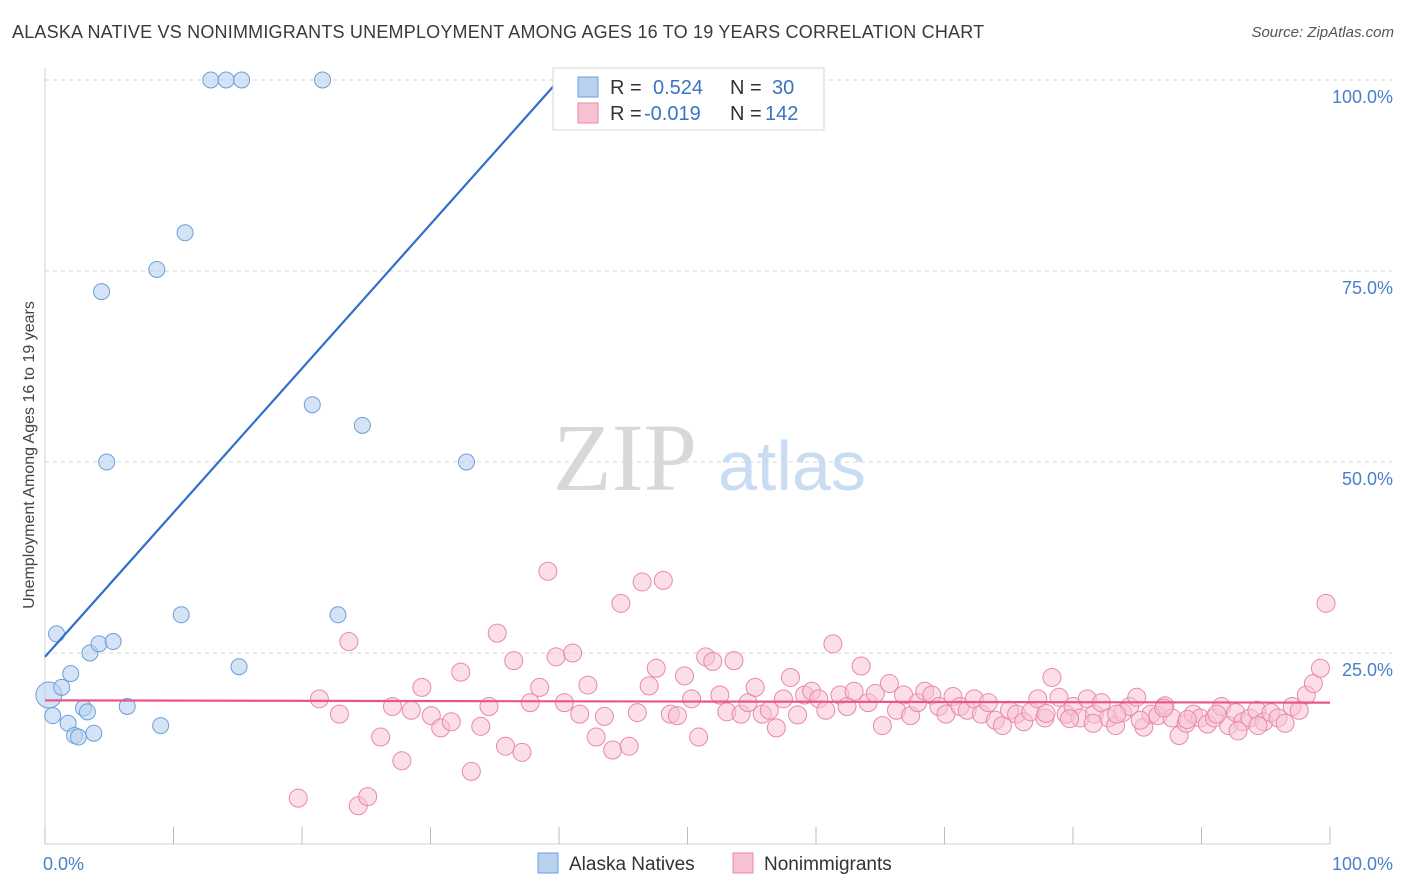 The height and width of the screenshot is (892, 1406). I want to click on bottom-legend-nonimmigrants-label: Nonimmigrants, so click(828, 864).